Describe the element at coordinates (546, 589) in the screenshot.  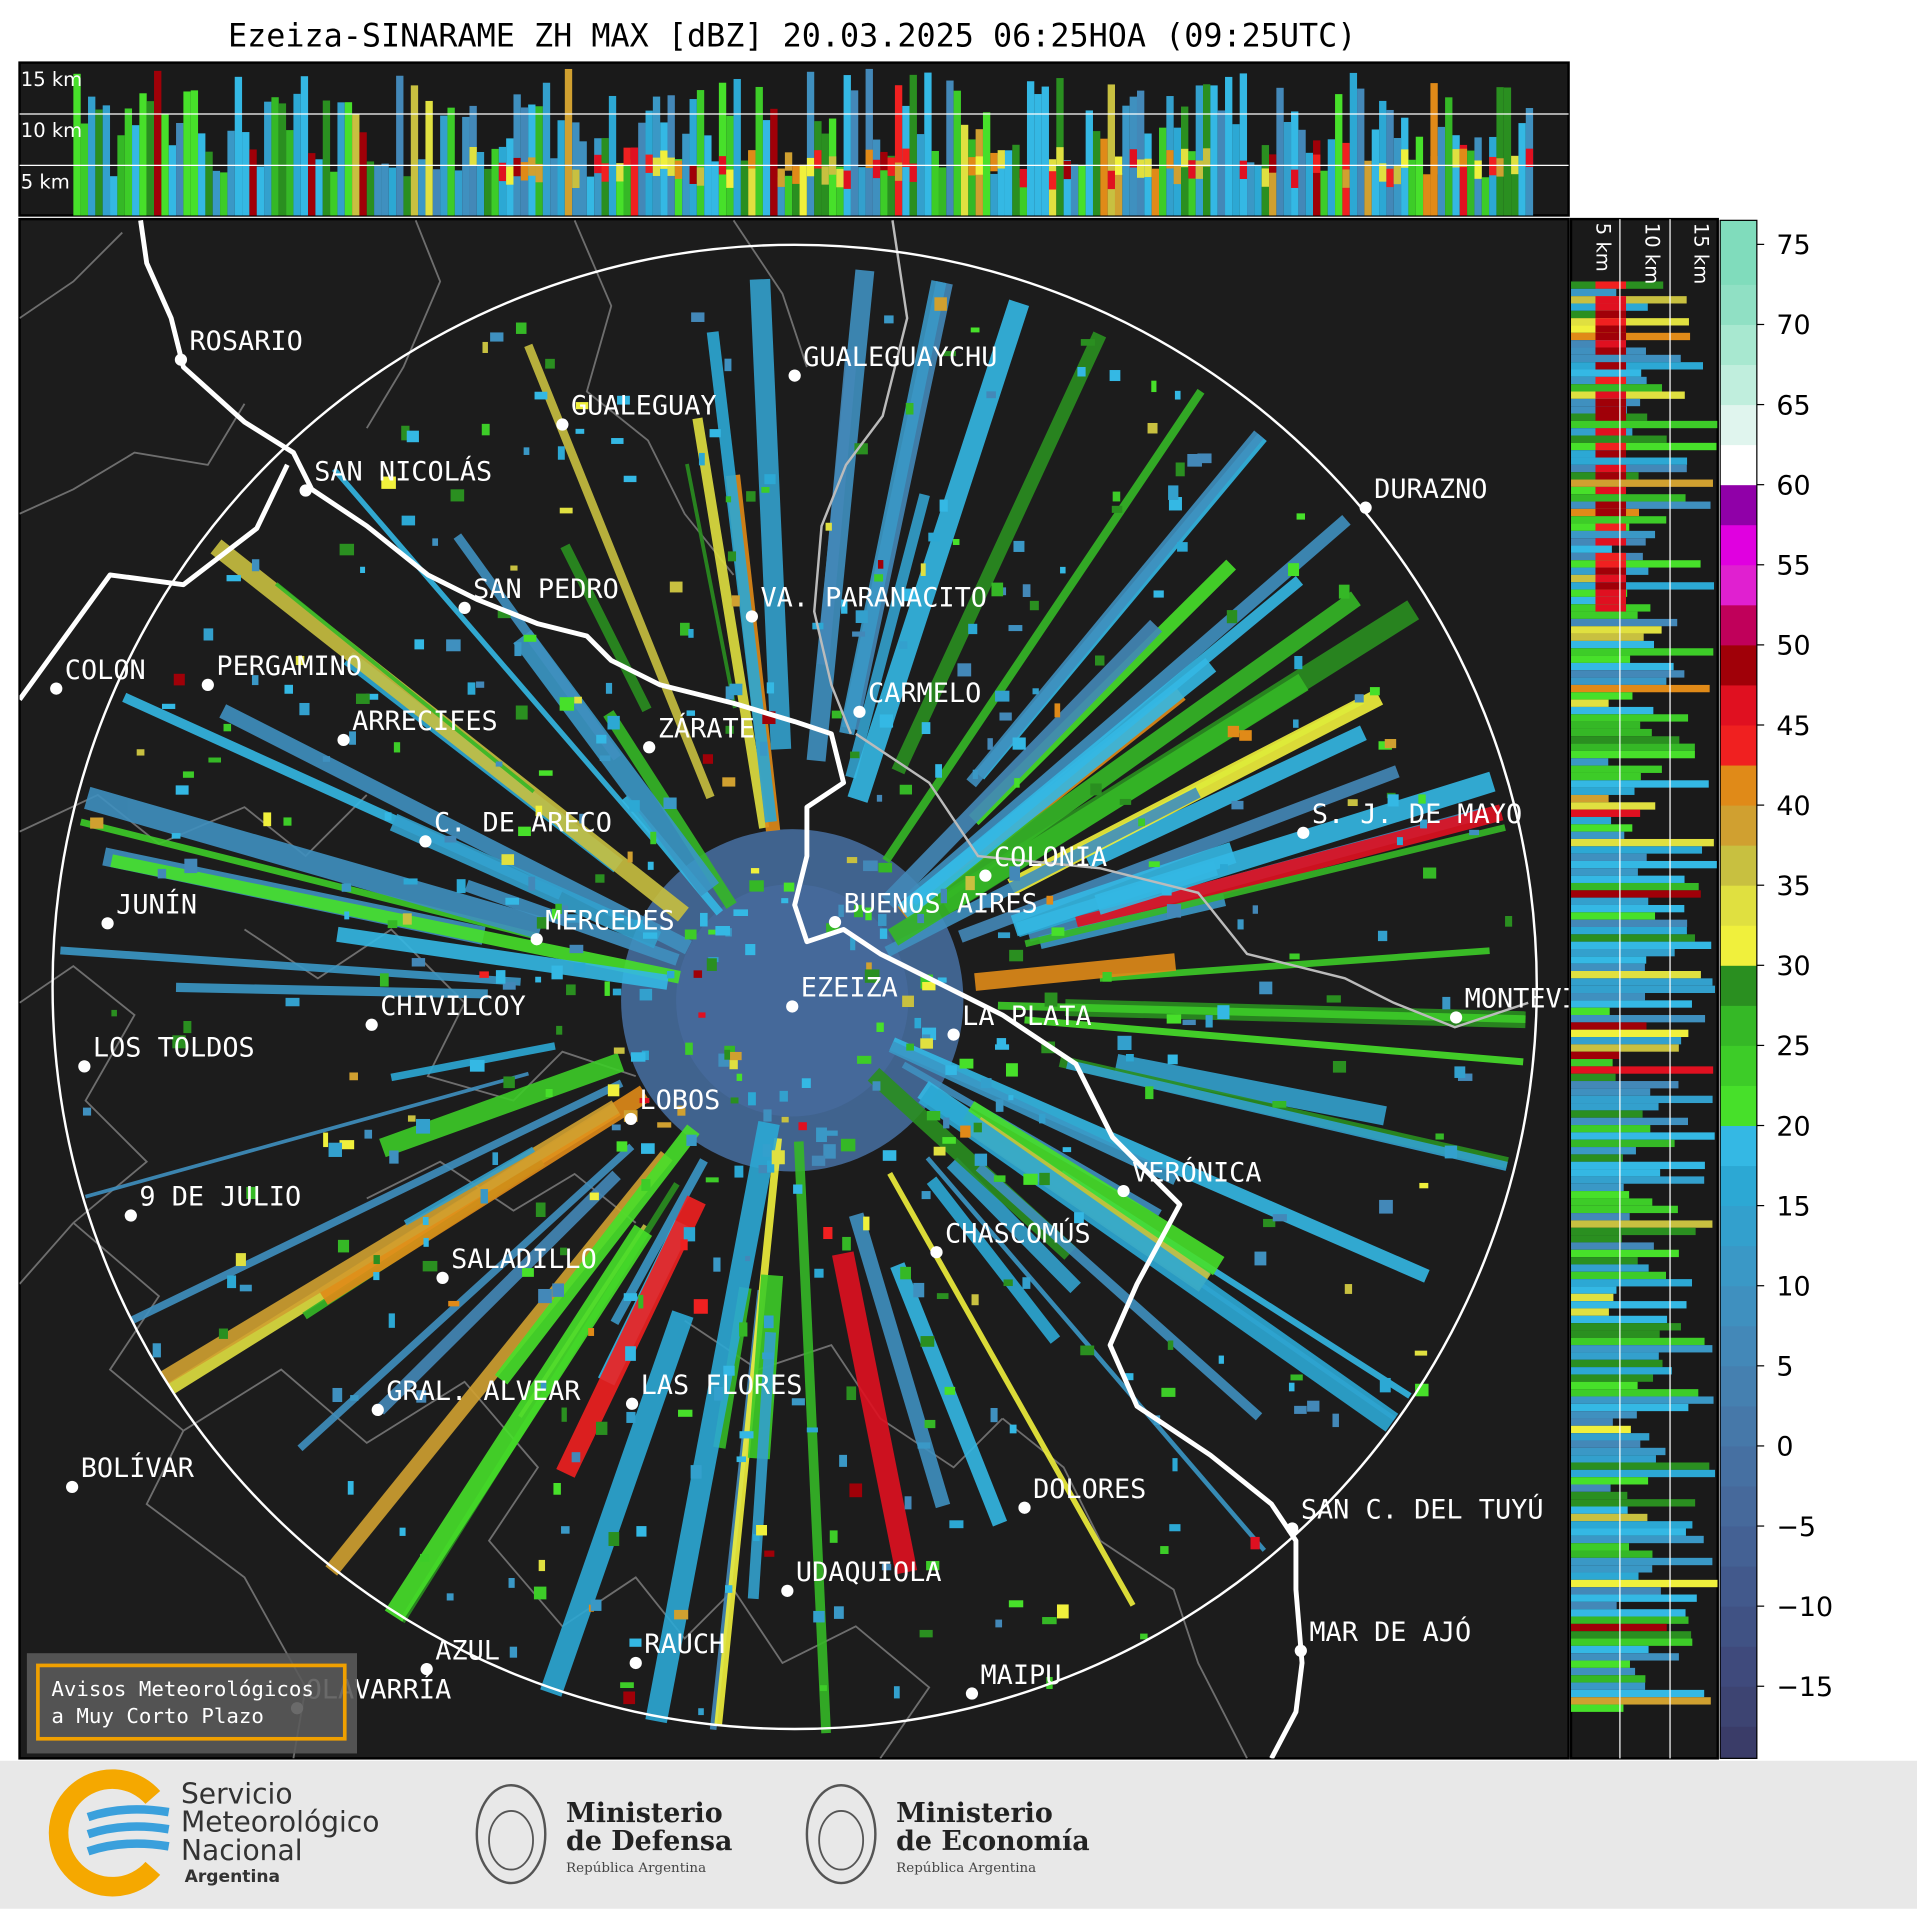
I see `city-label: SAN PEDRO` at that location.